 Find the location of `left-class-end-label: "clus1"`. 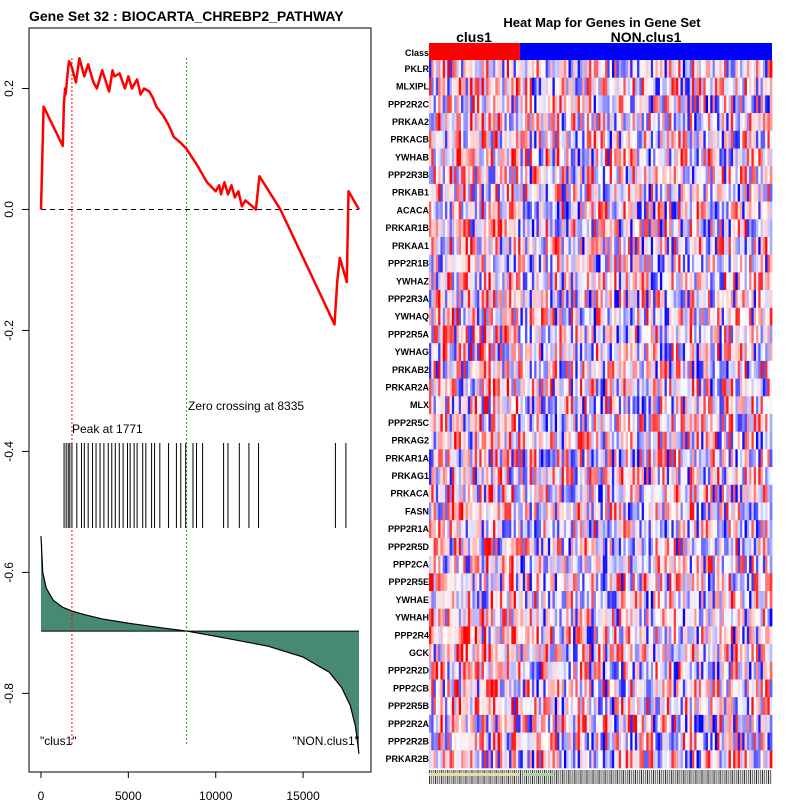

left-class-end-label: "clus1" is located at coordinates (58, 741).